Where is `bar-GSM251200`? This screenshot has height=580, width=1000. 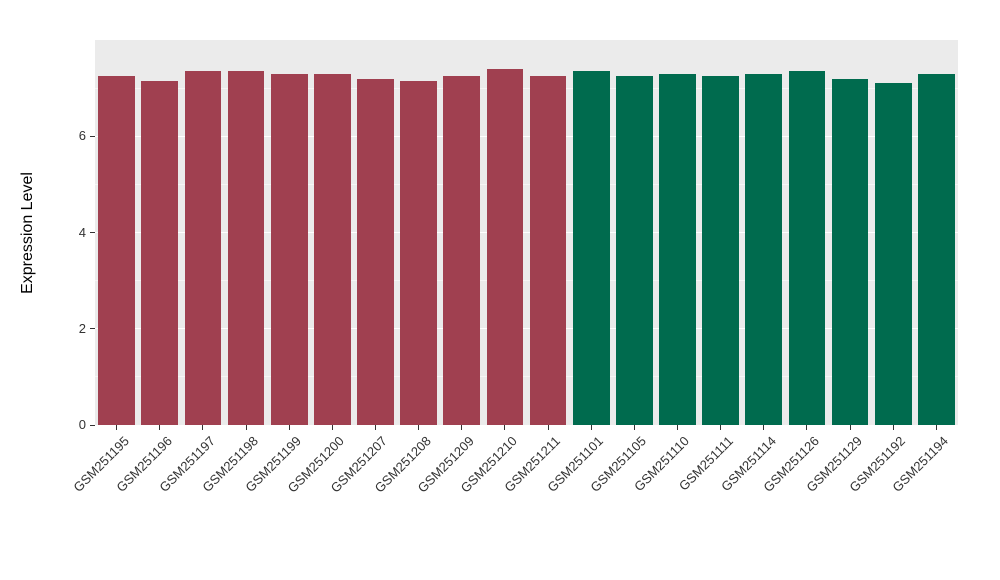 bar-GSM251200 is located at coordinates (332, 249).